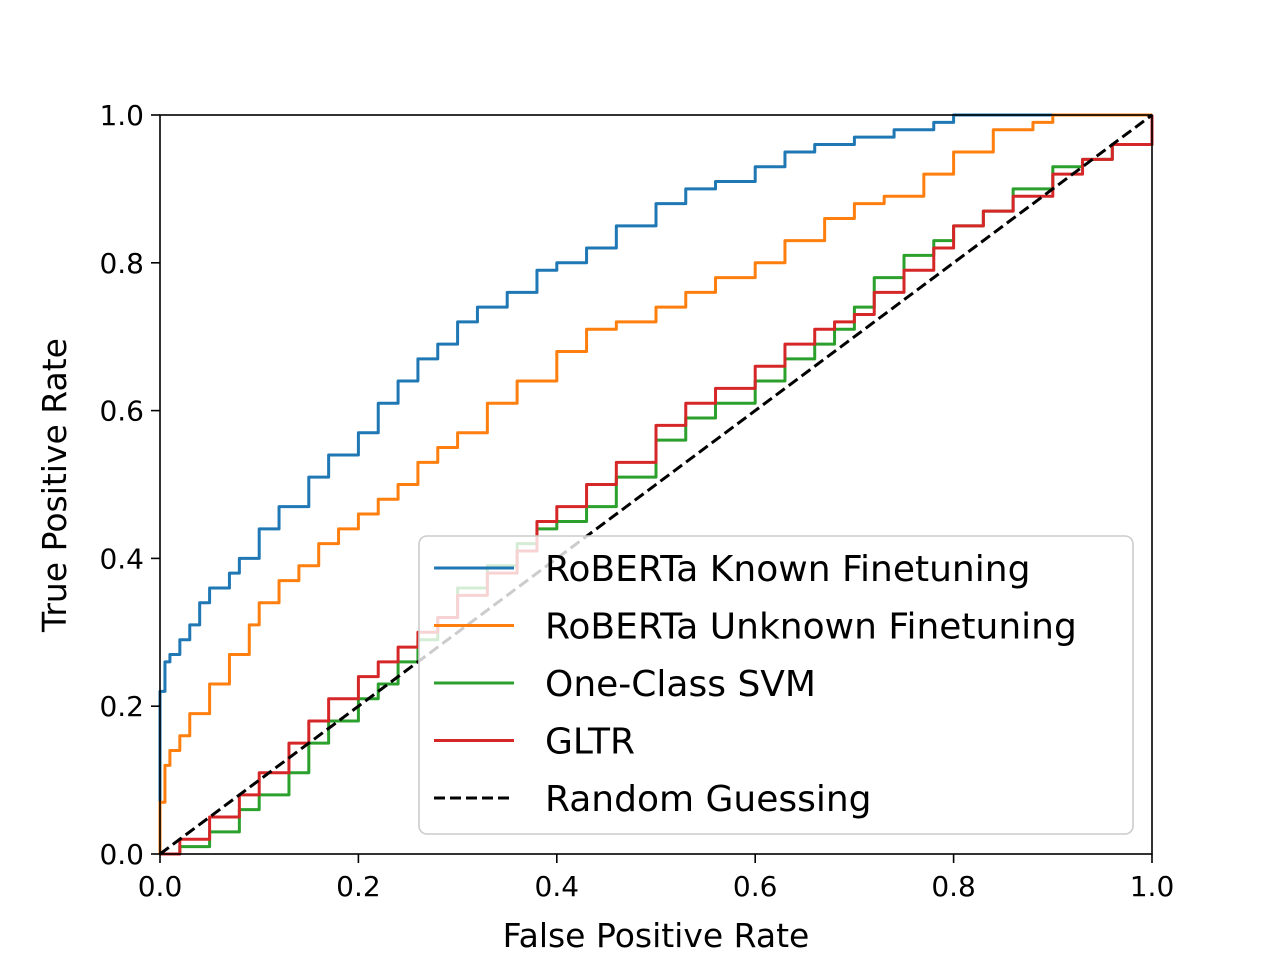 The height and width of the screenshot is (960, 1280). Describe the element at coordinates (121, 115) in the screenshot. I see `y-tick-label: 1.0` at that location.